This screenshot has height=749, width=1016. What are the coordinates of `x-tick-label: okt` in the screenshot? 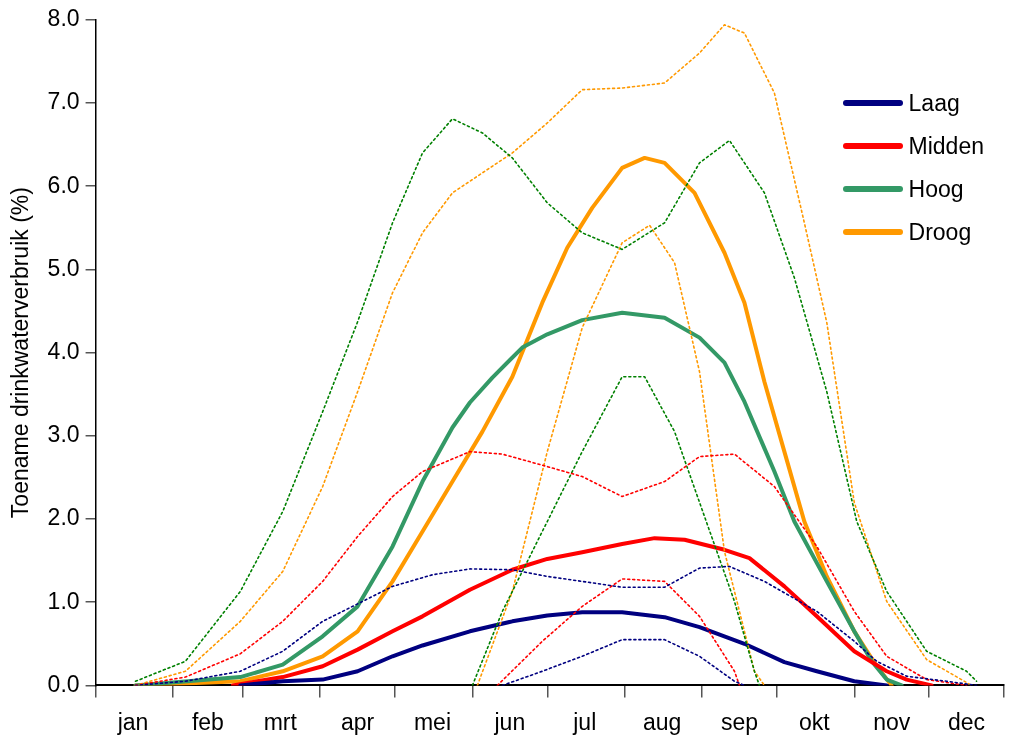 It's located at (814, 721).